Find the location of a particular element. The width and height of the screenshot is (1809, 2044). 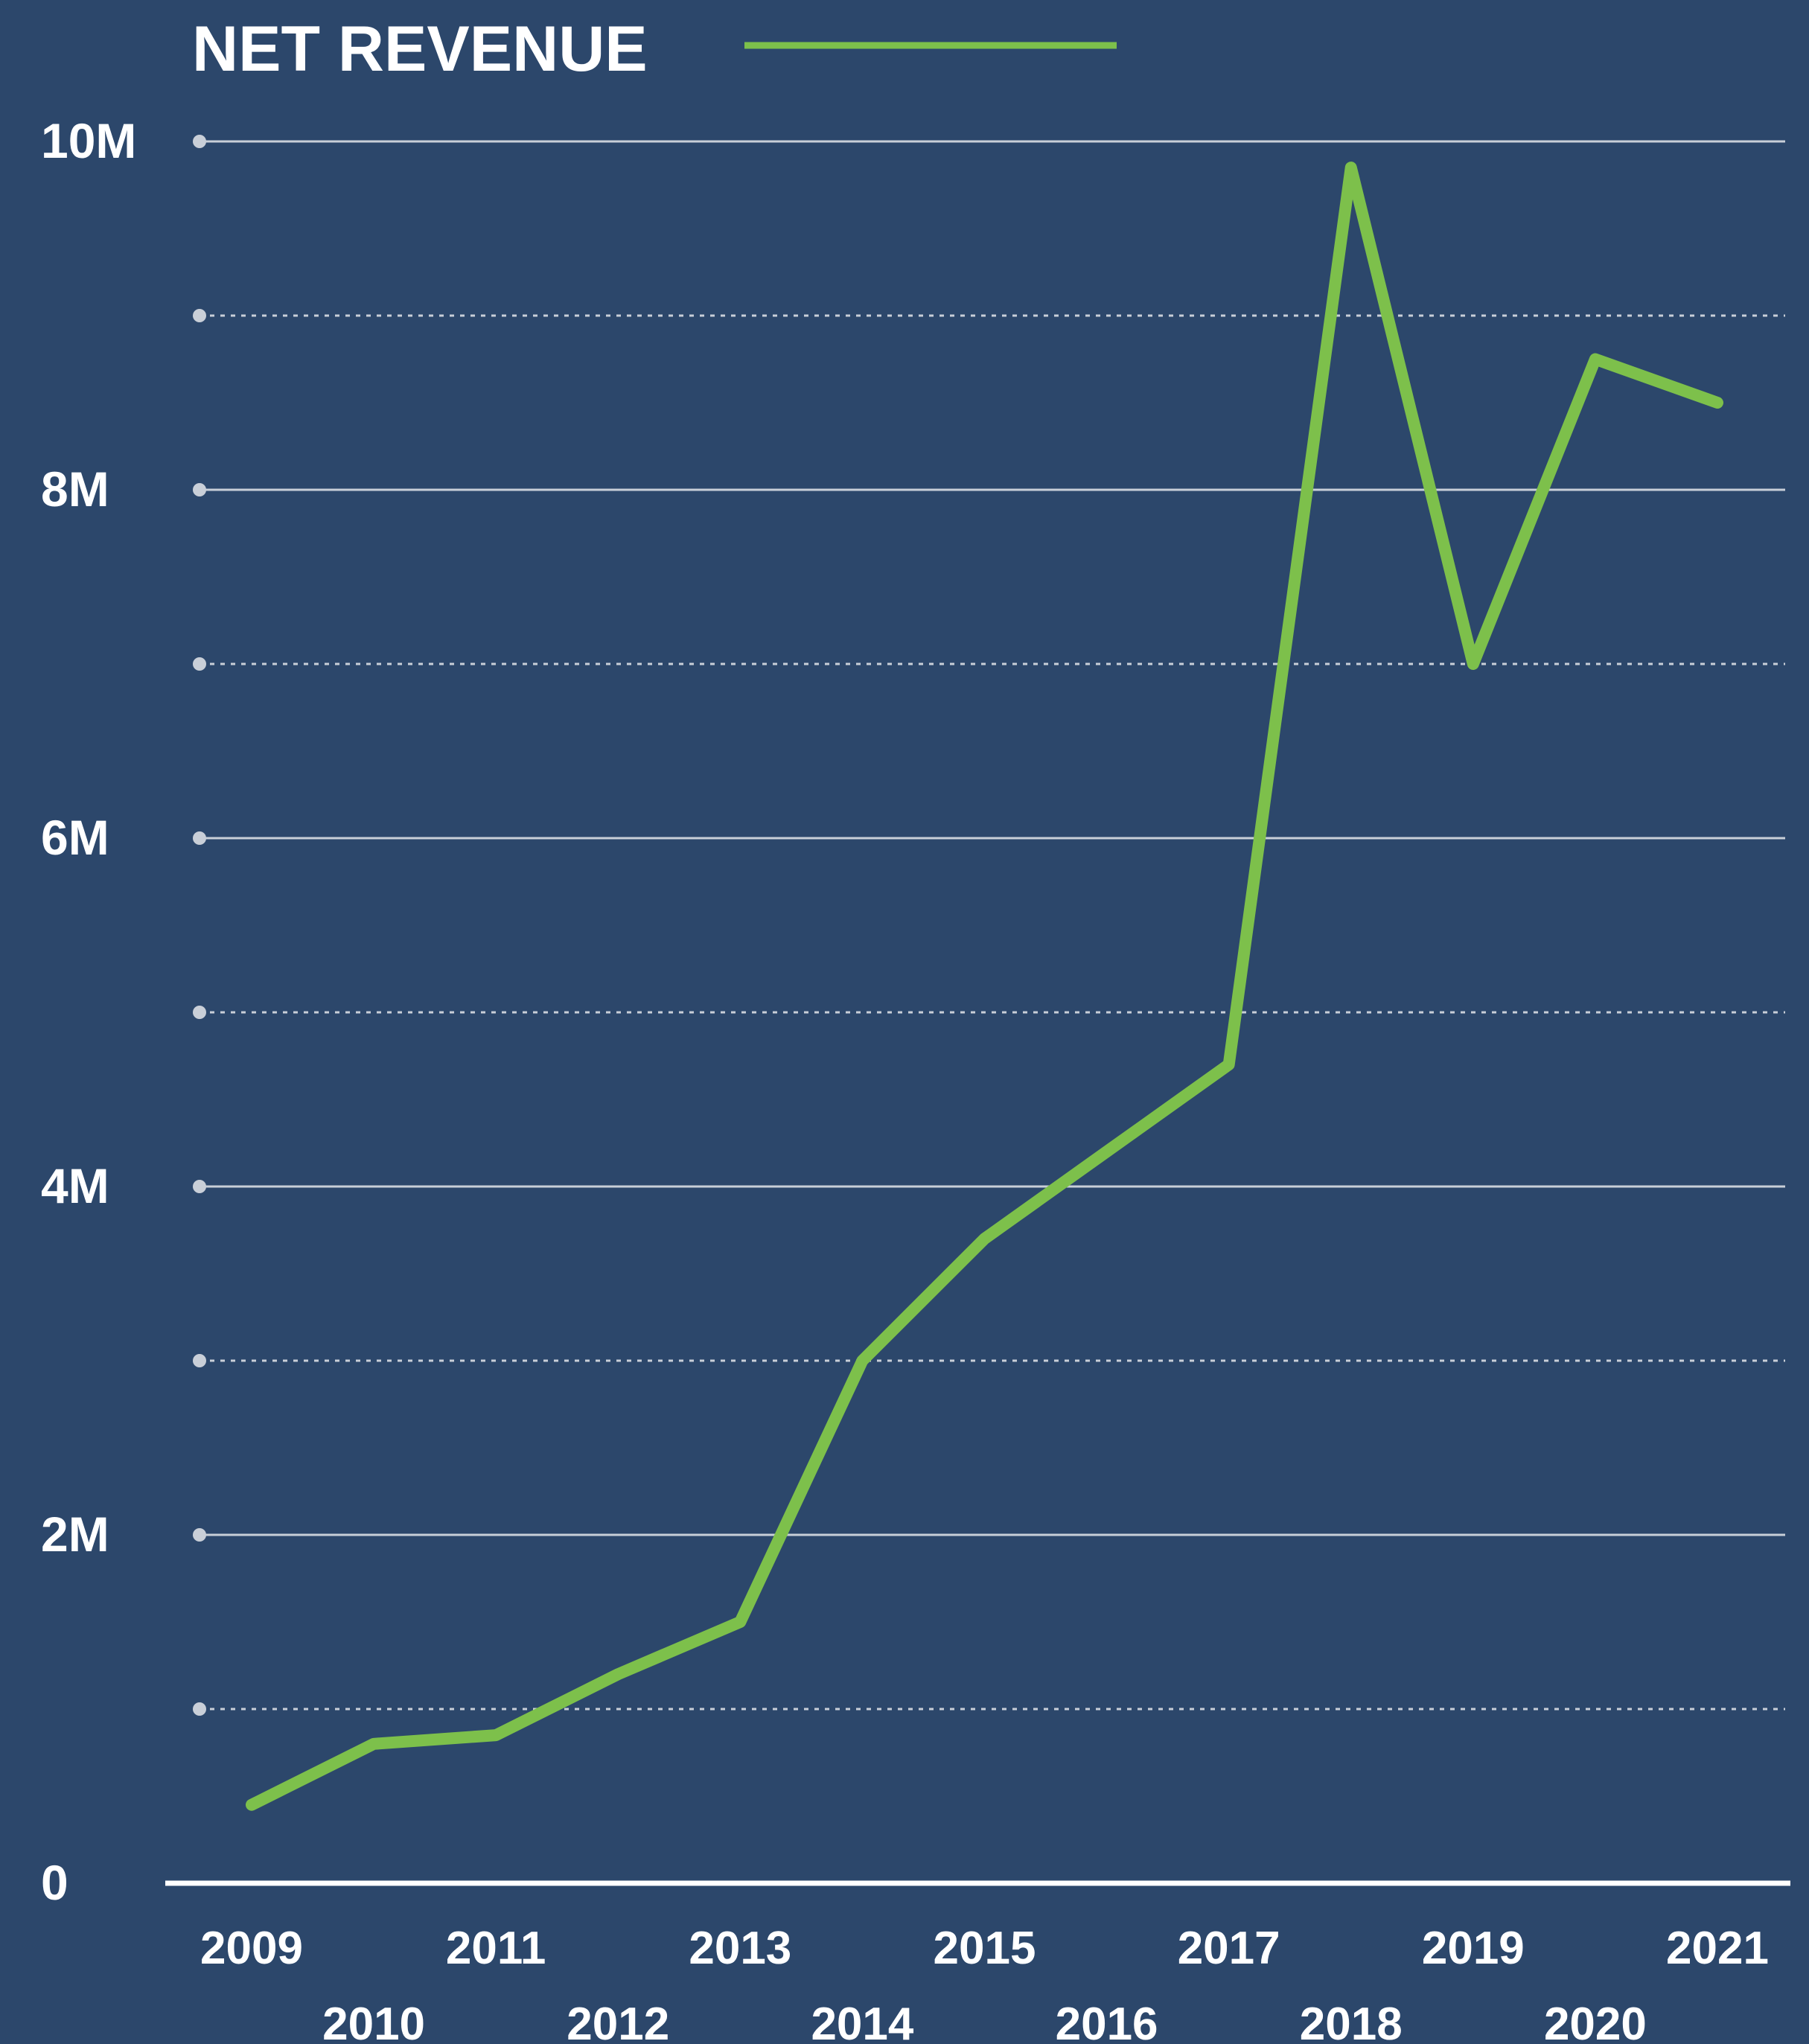

y-tick-label: 10M is located at coordinates (89, 140).